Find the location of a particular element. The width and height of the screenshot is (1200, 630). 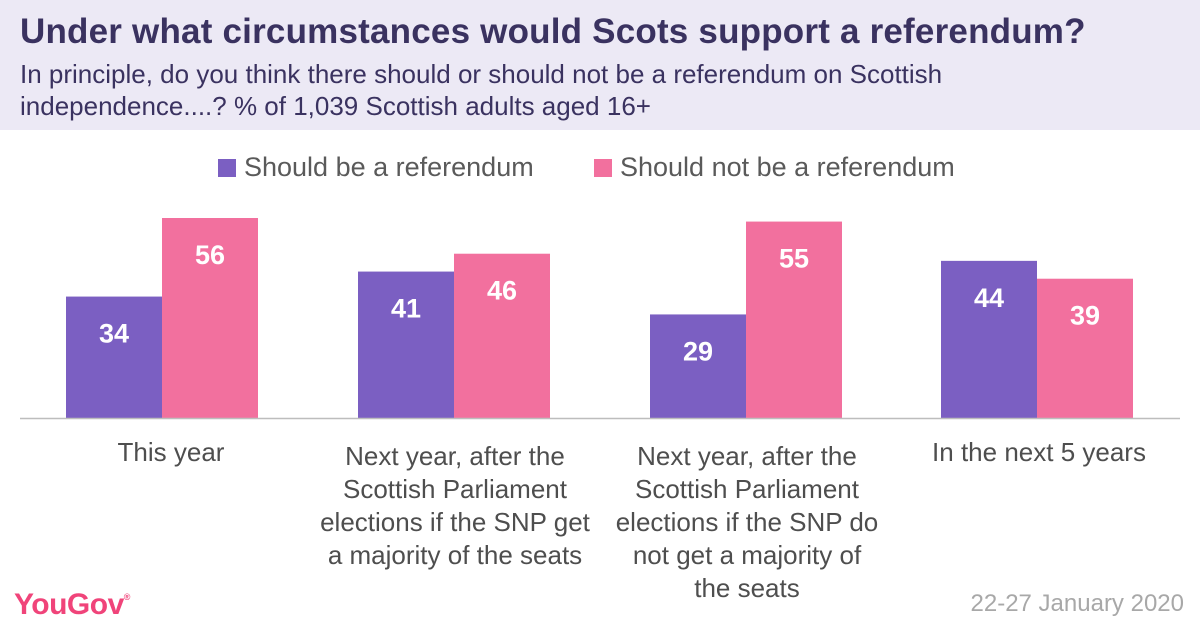

category-label-next-5-years: In the next 5 years is located at coordinates (1039, 452).